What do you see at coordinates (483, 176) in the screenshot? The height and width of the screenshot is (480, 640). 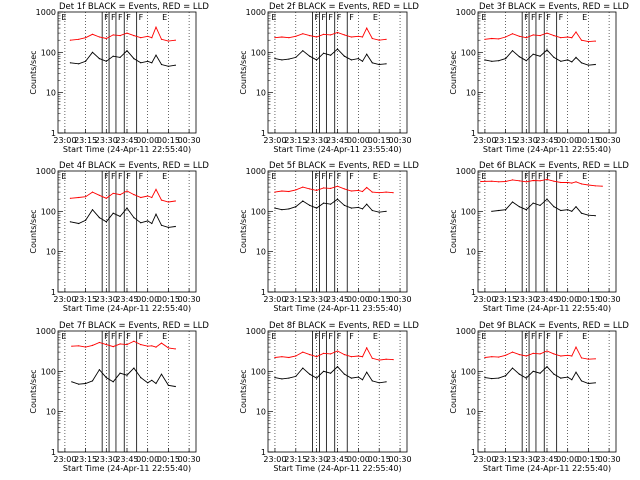 I see `annotation-label-e: E` at bounding box center [483, 176].